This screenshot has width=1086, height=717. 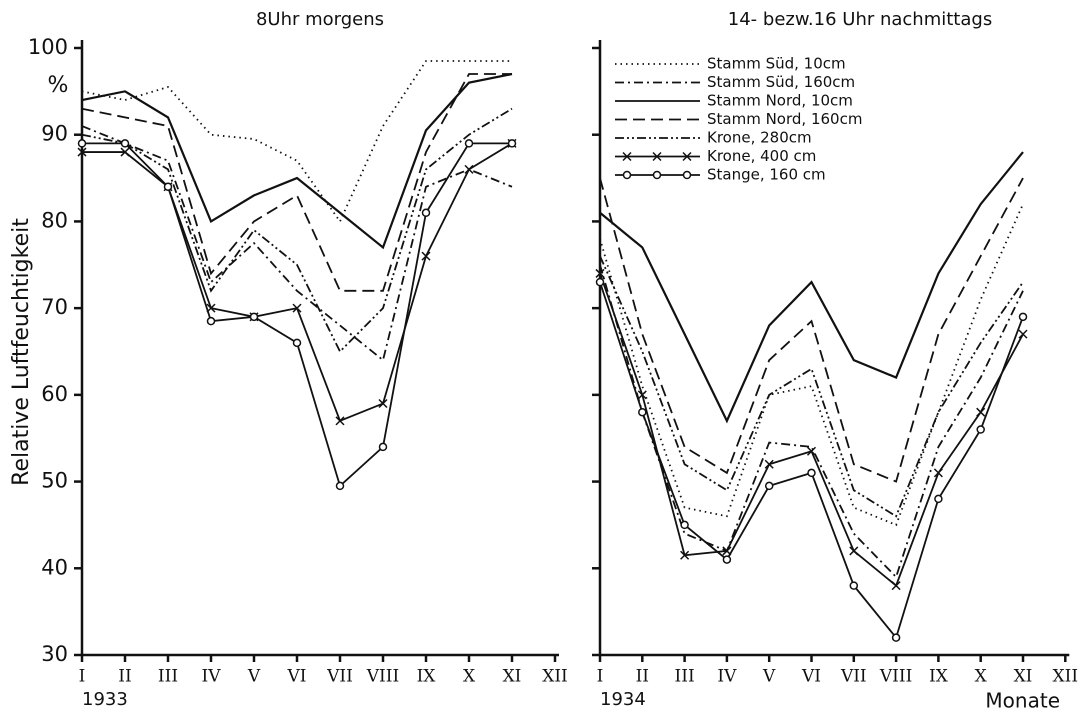 What do you see at coordinates (54, 481) in the screenshot?
I see `y-tick-label: 50` at bounding box center [54, 481].